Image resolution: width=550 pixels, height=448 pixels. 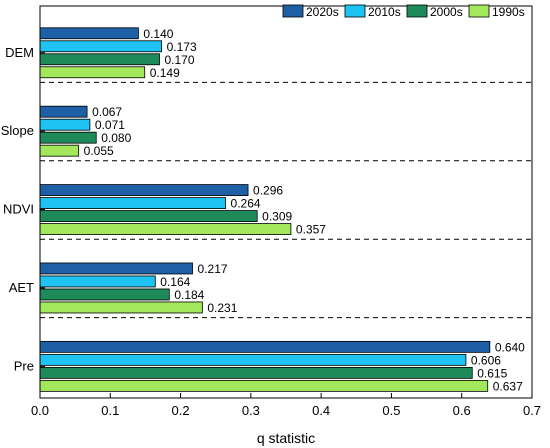 I want to click on y-tick-label: AET, so click(x=21, y=287).